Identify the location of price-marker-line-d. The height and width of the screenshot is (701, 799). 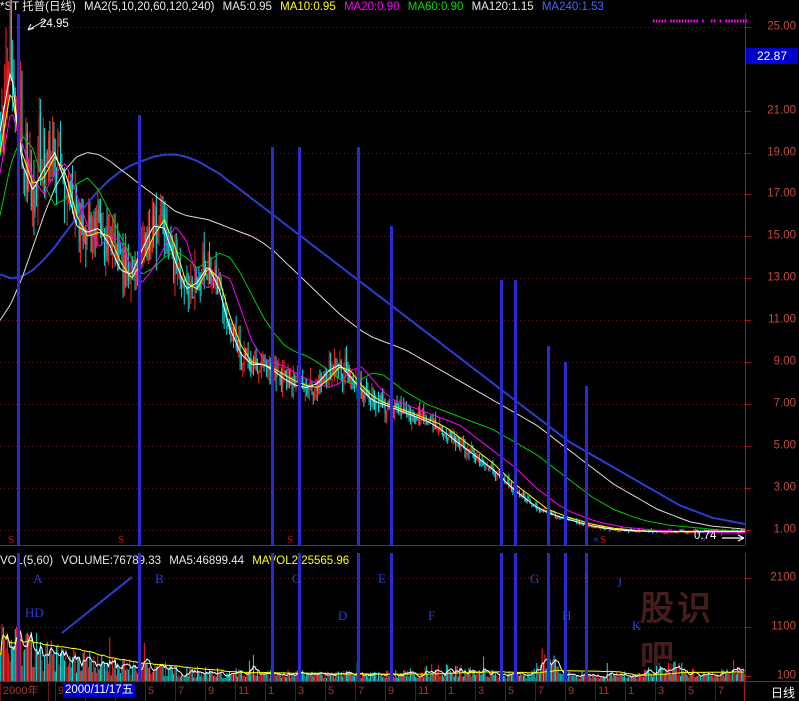
(299, 346).